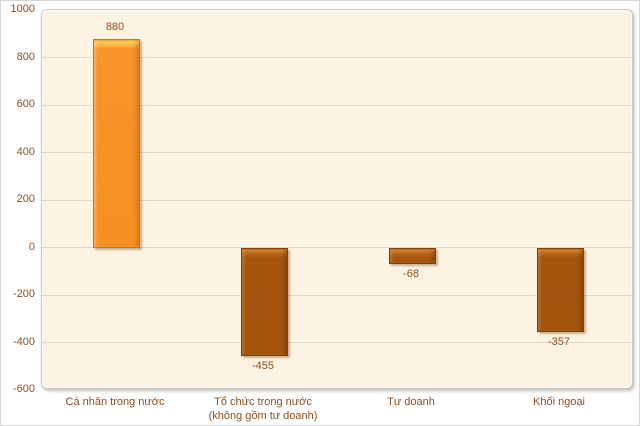  What do you see at coordinates (559, 402) in the screenshot?
I see `category-label-4: Khối ngoại` at bounding box center [559, 402].